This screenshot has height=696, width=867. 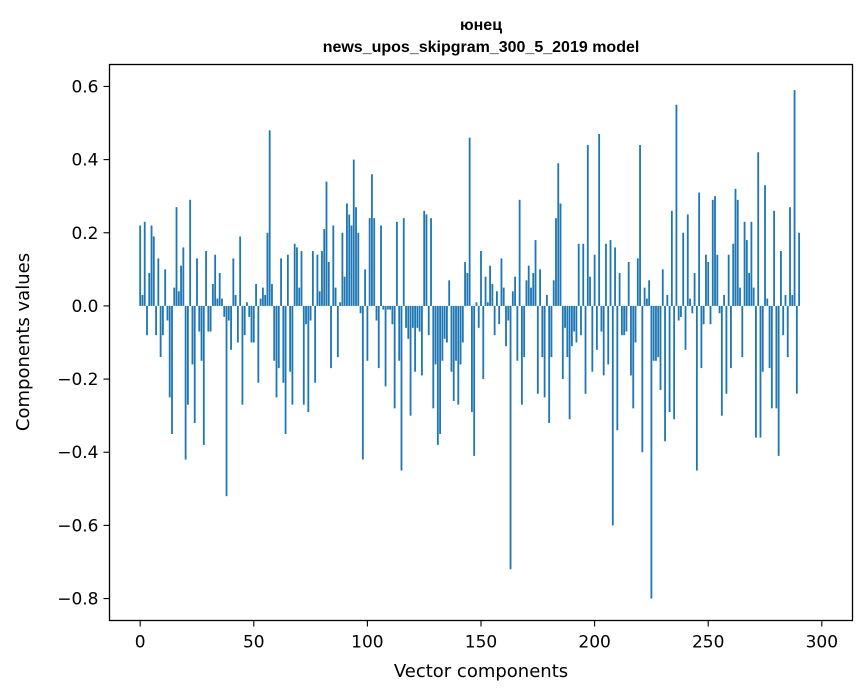 What do you see at coordinates (83, 343) in the screenshot?
I see `y-axis: −0.8 −0.6 −0.4 −0.2 0.0 0.2 0.4 0.6` at bounding box center [83, 343].